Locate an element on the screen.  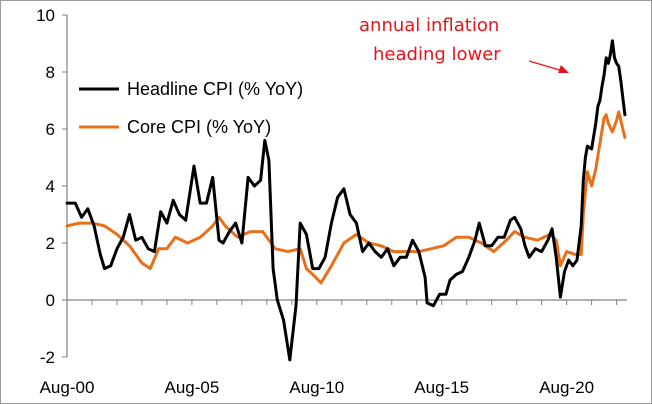
y-tick-label: 8 is located at coordinates (50, 72).